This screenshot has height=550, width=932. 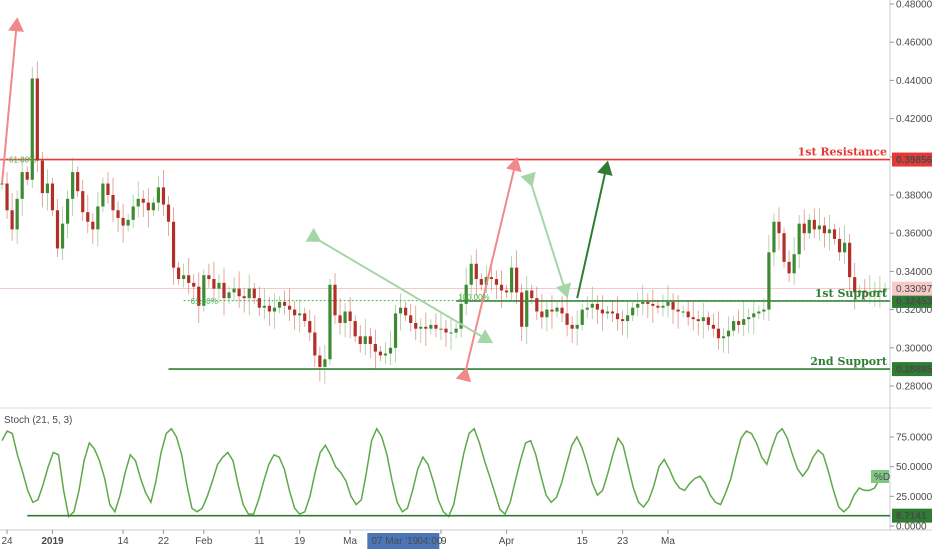 I want to click on level-price-tag, so click(x=912, y=300).